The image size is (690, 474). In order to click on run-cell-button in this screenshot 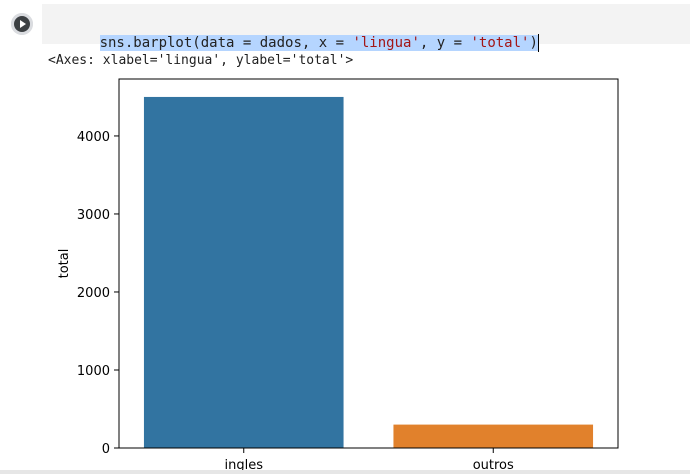, I will do `click(22, 24)`.